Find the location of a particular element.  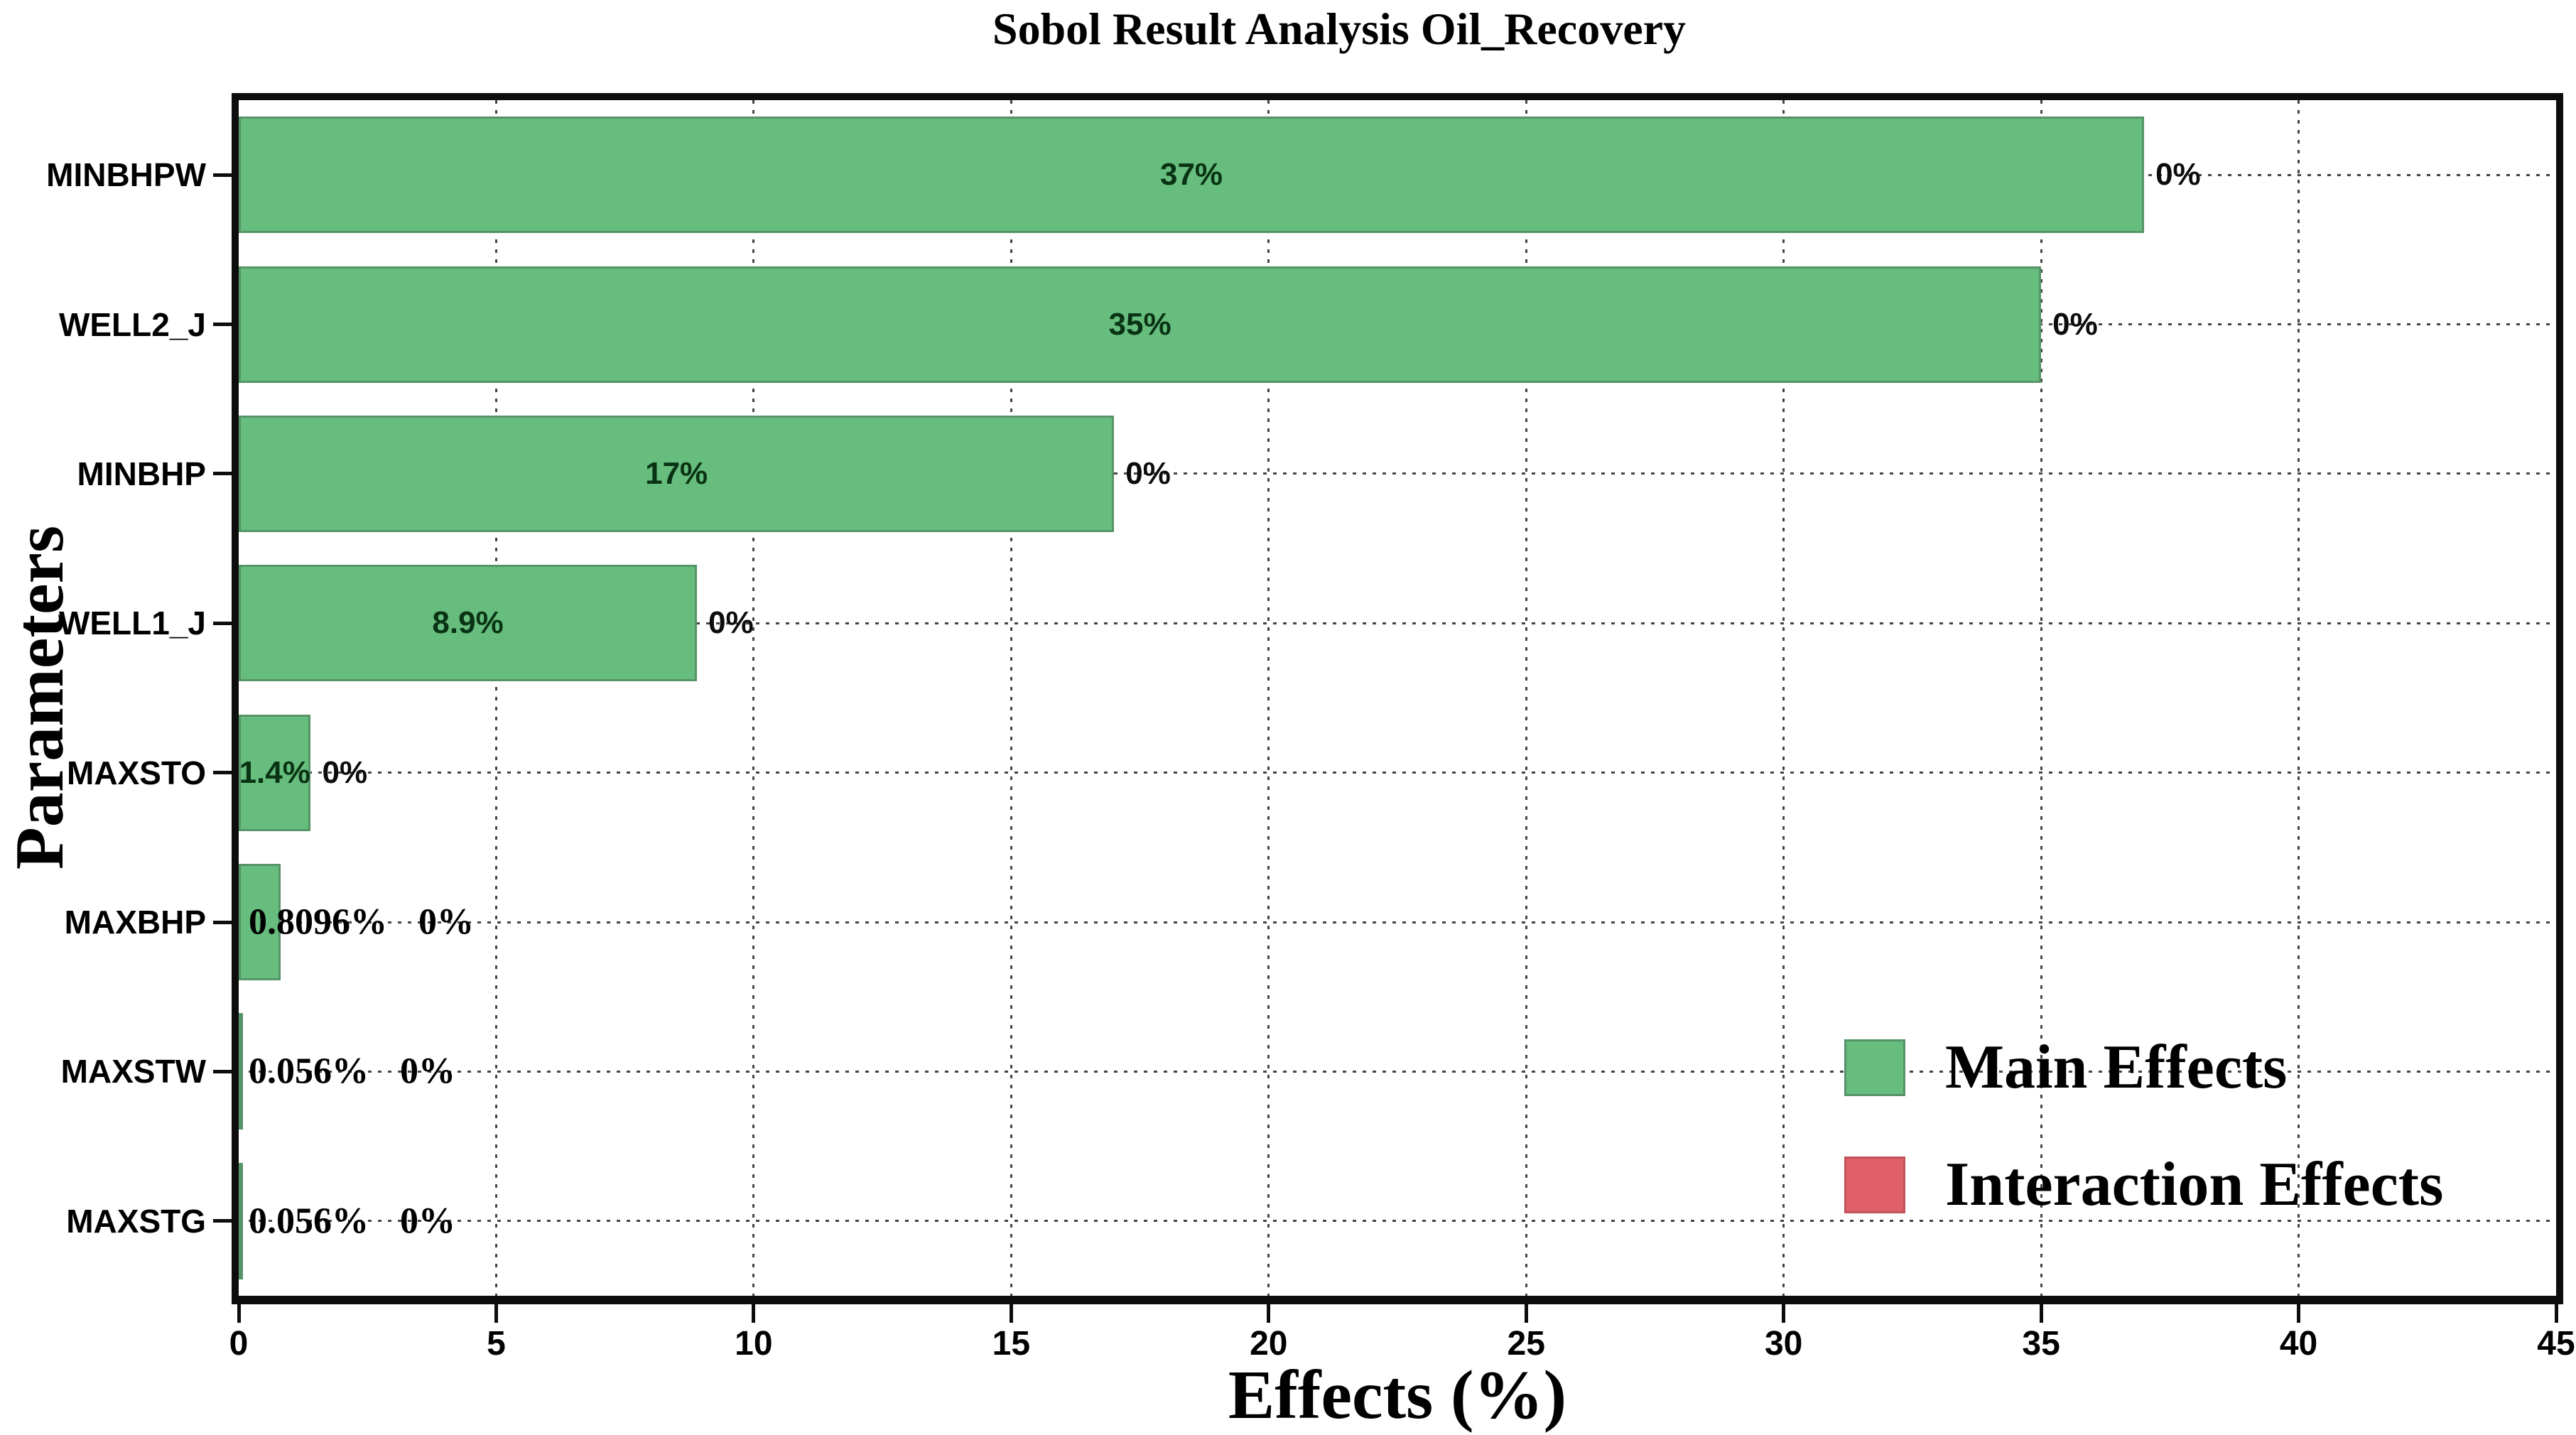

horizontal-gridline-MAXSTG is located at coordinates (1397, 1221).